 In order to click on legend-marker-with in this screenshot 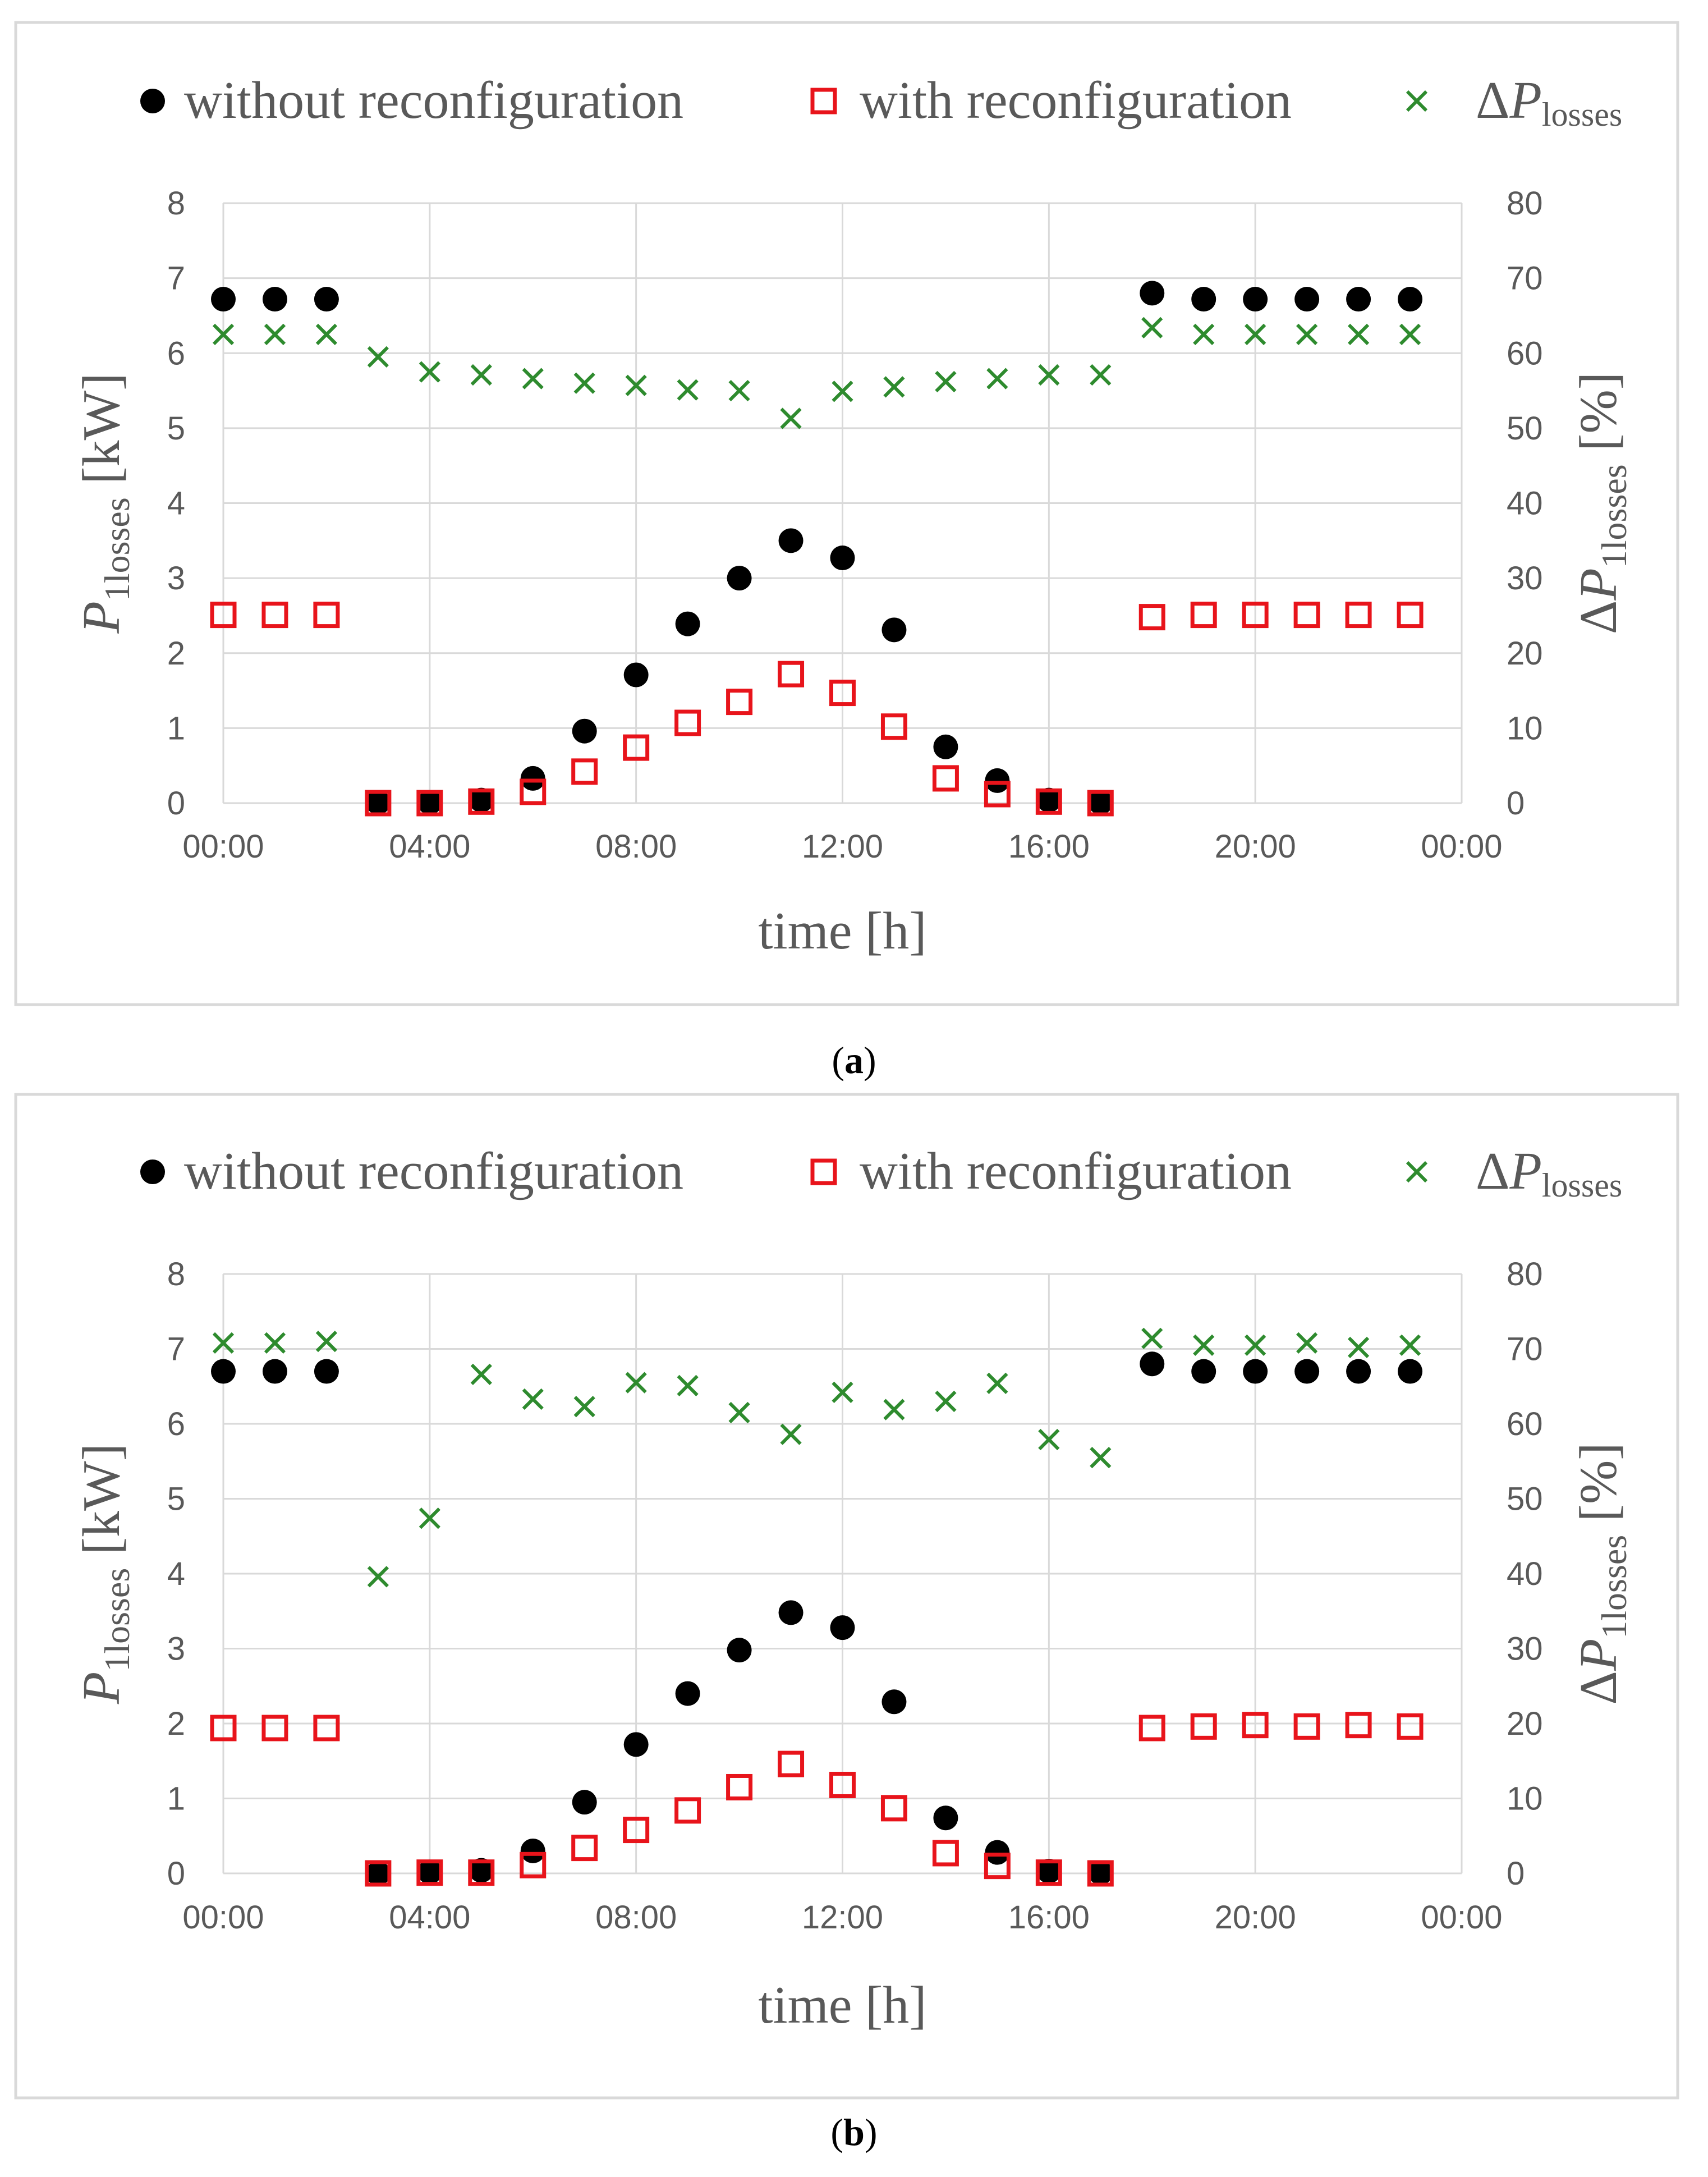, I will do `click(823, 1171)`.